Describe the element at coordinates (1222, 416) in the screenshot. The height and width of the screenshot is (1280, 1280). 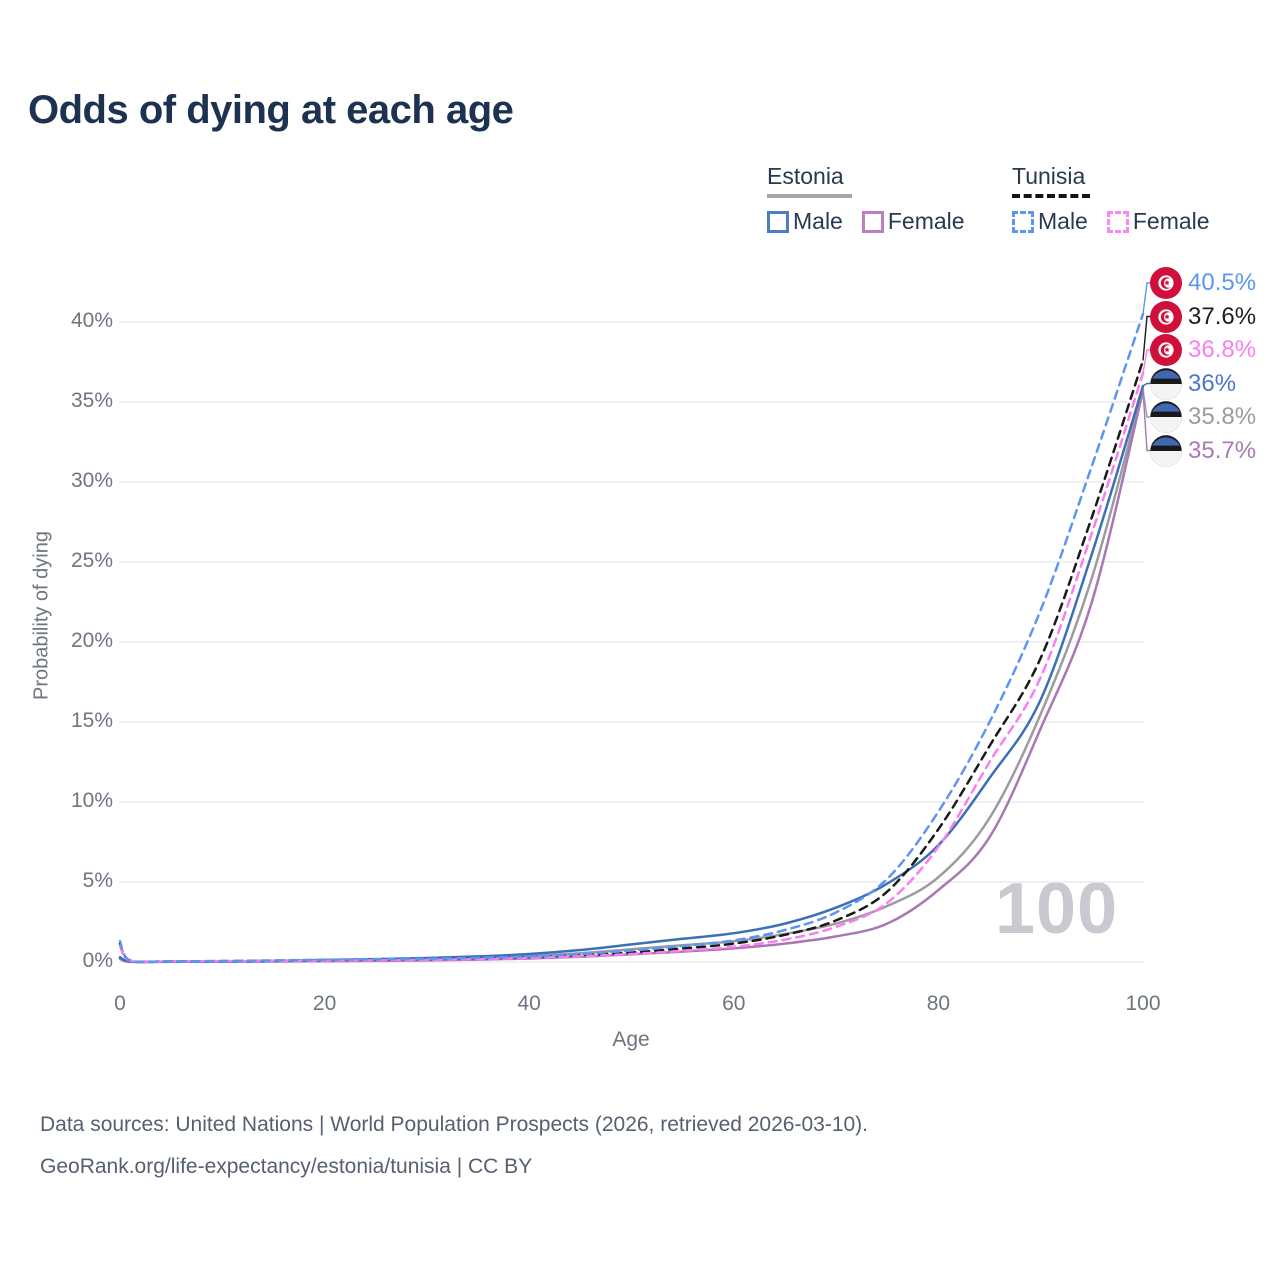
I see `end-label-value: 35.8%` at that location.